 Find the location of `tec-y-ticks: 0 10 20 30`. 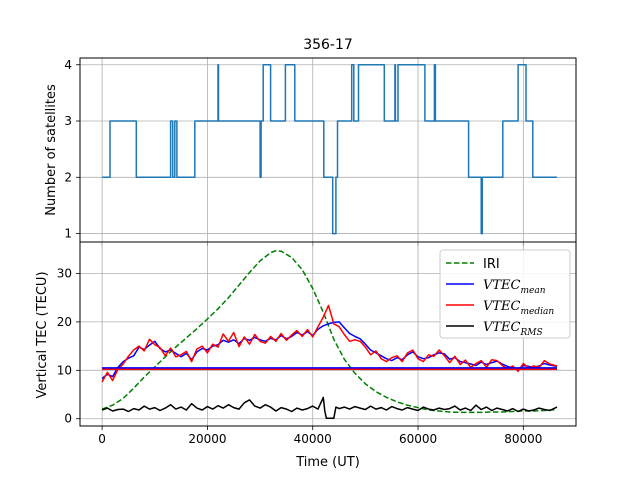

tec-y-ticks: 0 10 20 30 is located at coordinates (68, 346).